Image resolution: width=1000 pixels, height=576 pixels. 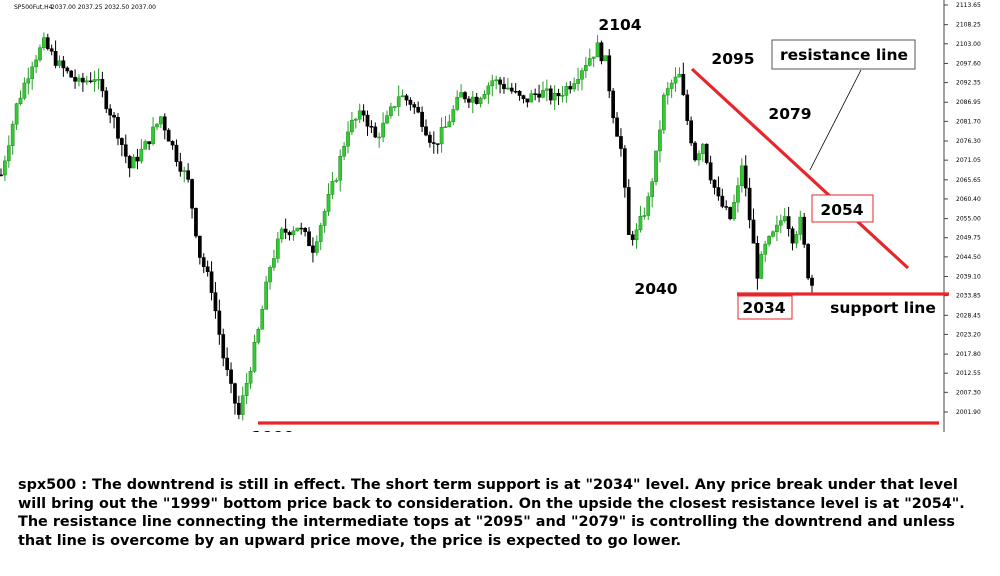 I want to click on y-tick-label: 2055.00, so click(x=968, y=219).